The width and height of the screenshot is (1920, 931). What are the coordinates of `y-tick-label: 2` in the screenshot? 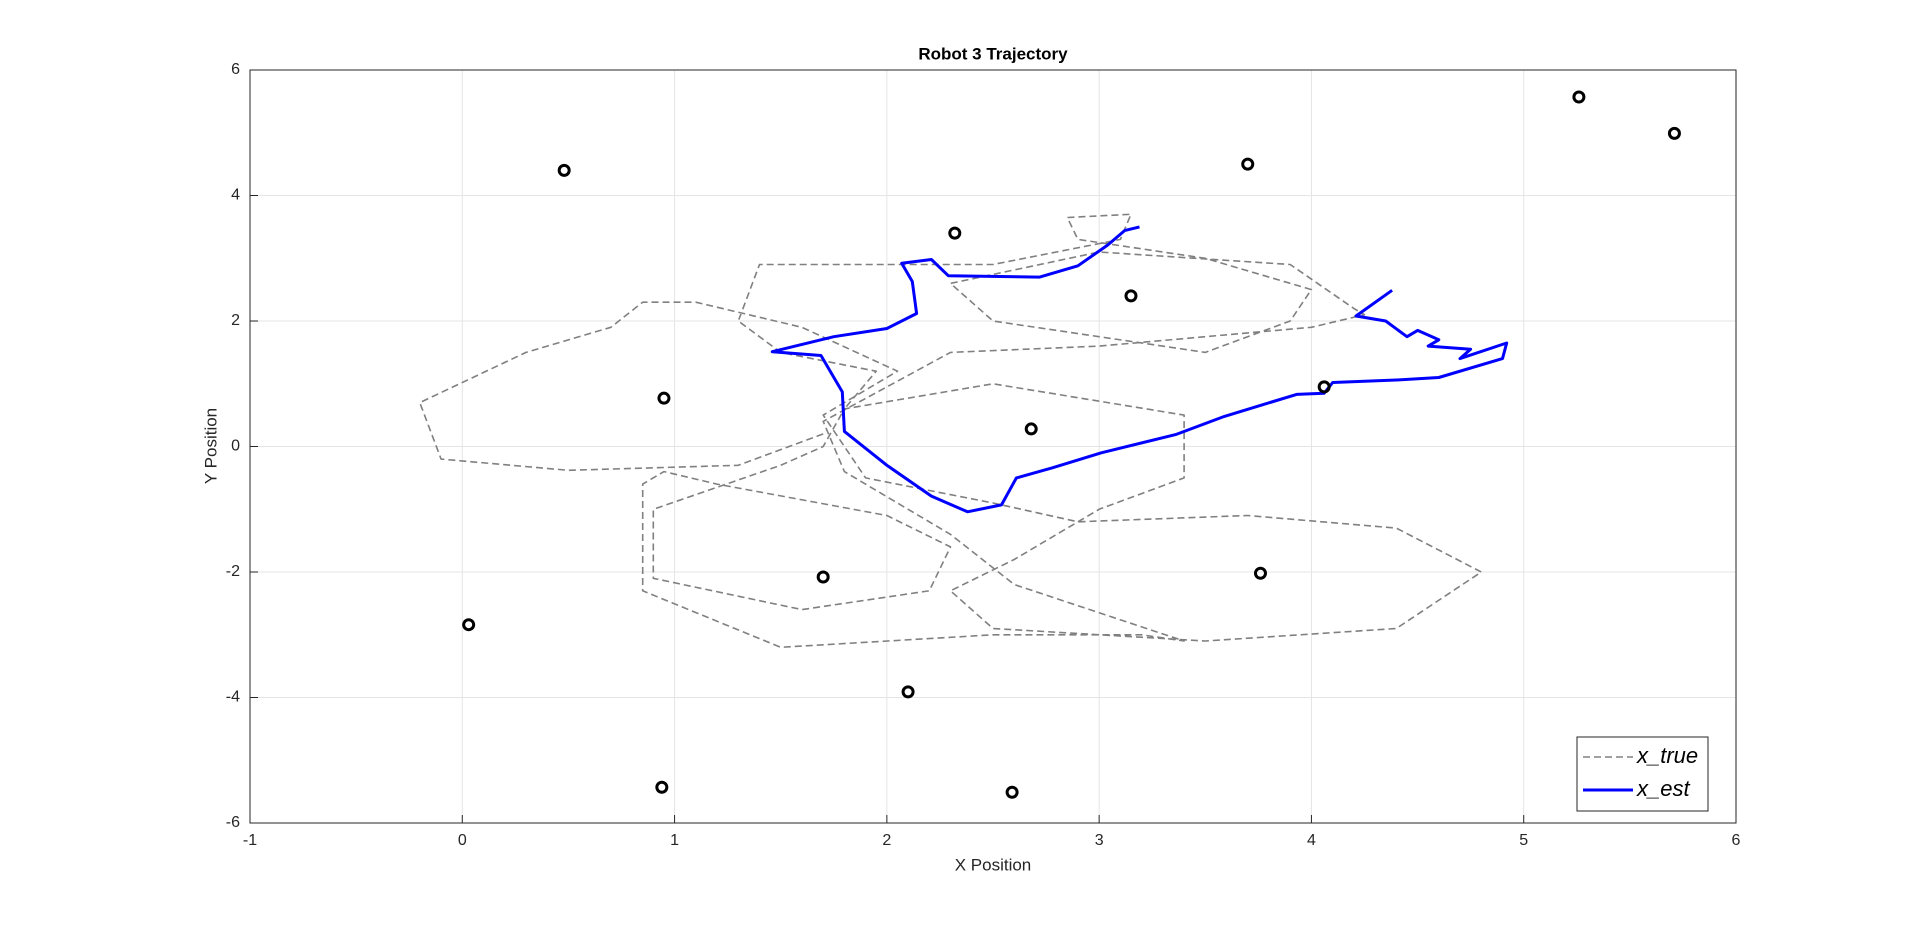 It's located at (235, 320).